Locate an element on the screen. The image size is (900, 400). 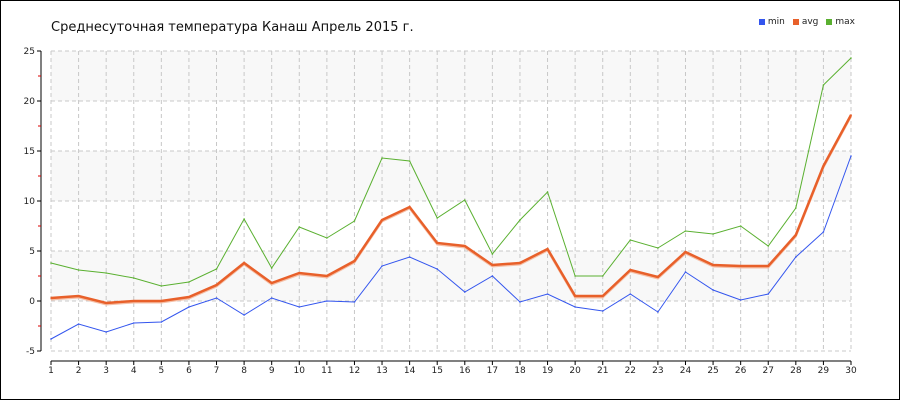
x-tick-label: 20 is located at coordinates (575, 371).